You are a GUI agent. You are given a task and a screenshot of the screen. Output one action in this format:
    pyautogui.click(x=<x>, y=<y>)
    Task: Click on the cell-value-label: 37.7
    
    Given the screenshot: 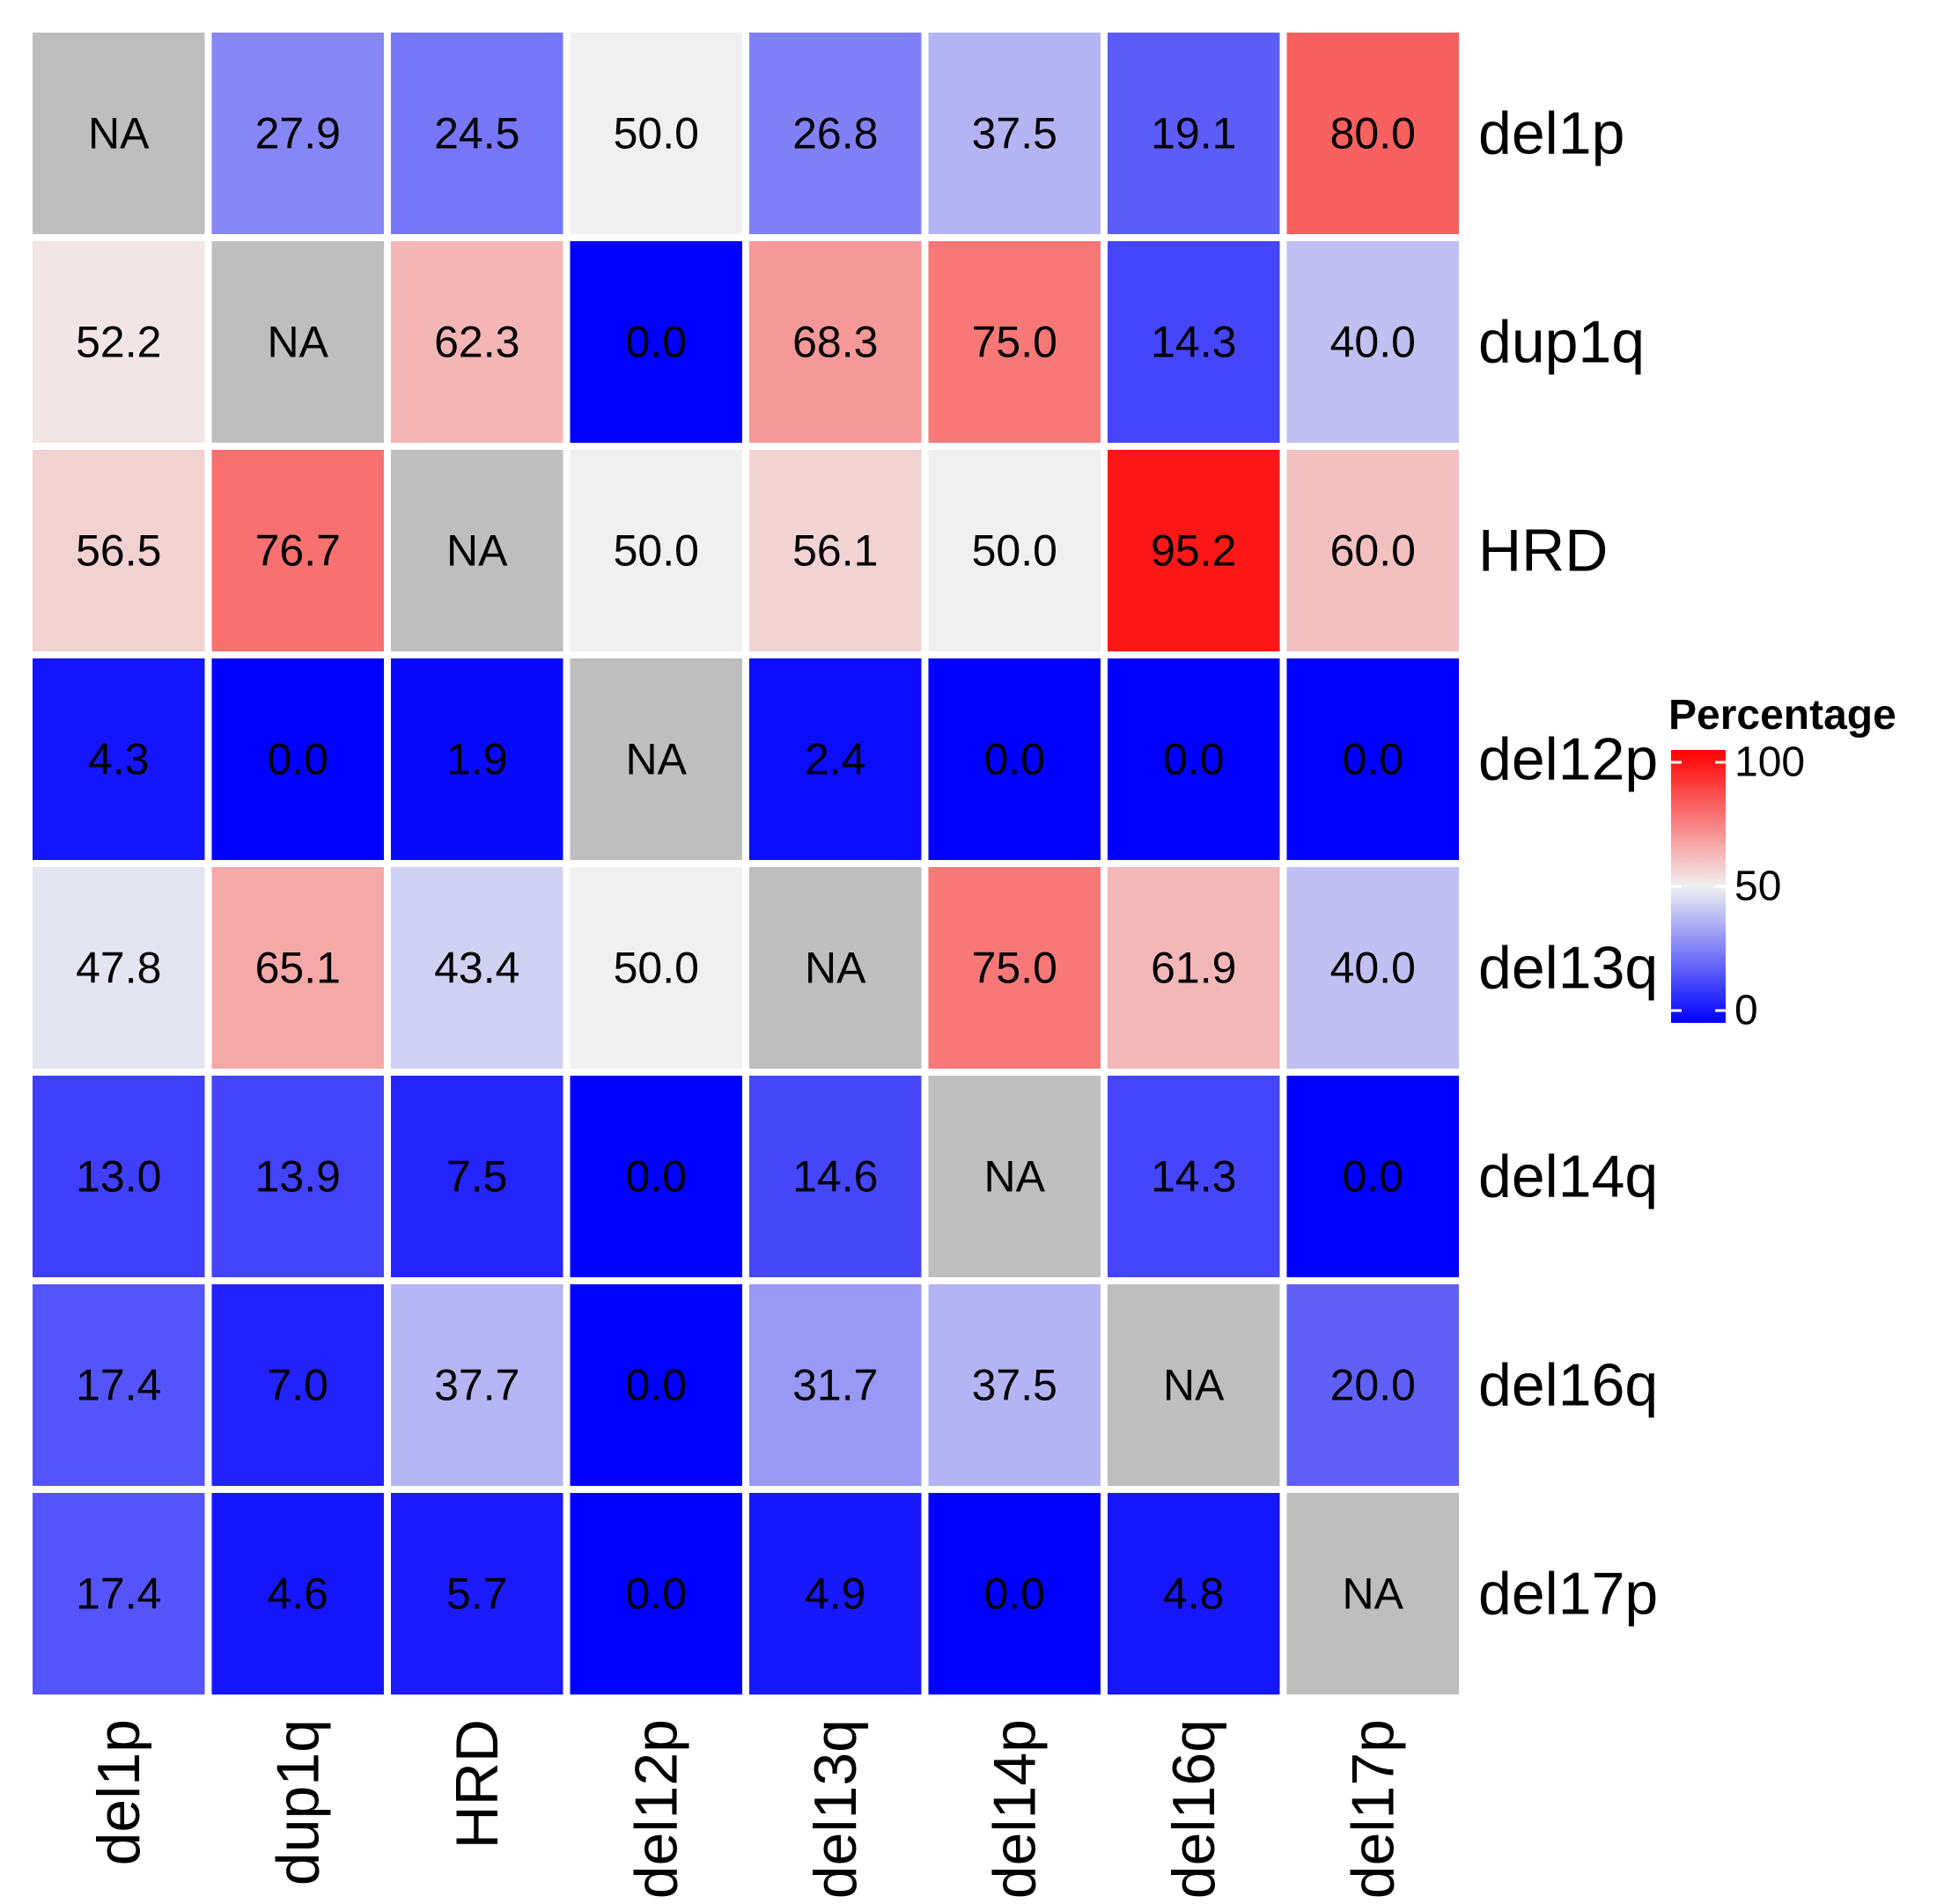 What is the action you would take?
    pyautogui.click(x=476, y=1385)
    